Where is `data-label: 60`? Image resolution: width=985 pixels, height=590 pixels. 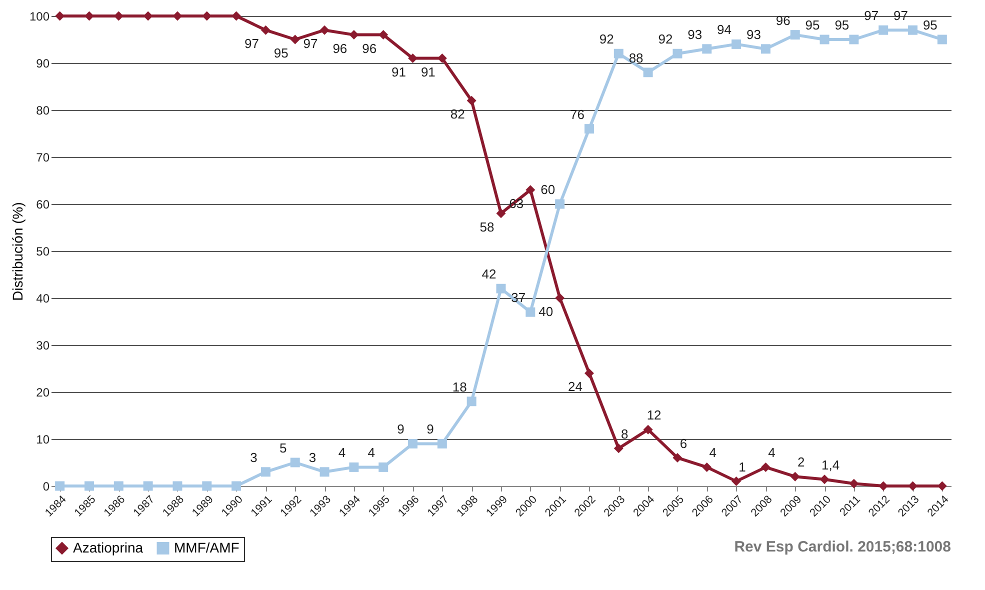
data-label: 60 is located at coordinates (548, 189).